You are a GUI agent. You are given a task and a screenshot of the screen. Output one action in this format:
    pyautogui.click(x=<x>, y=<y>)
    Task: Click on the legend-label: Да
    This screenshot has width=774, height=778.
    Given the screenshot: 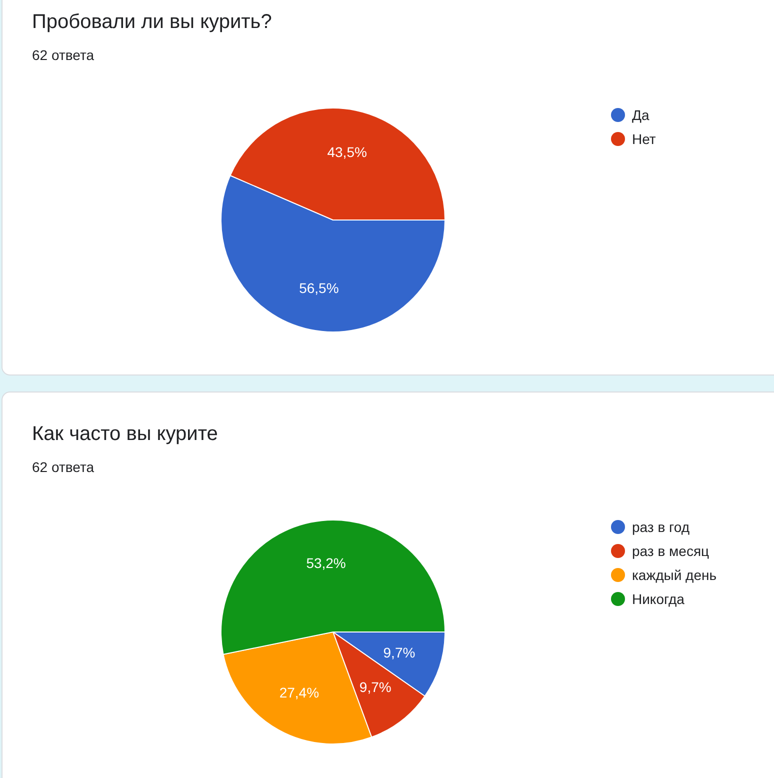 What is the action you would take?
    pyautogui.click(x=641, y=114)
    